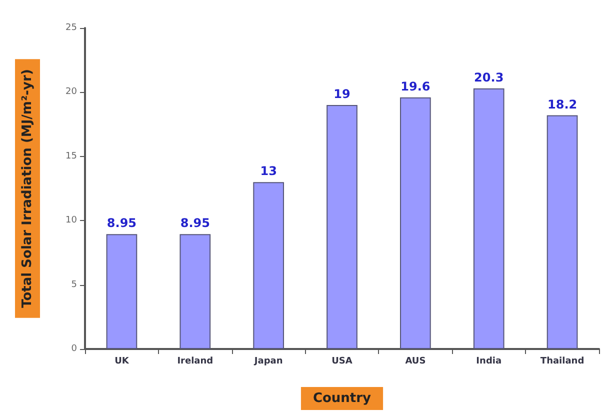 This screenshot has width=609, height=419. What do you see at coordinates (71, 28) in the screenshot?
I see `y-tick-label: 25` at bounding box center [71, 28].